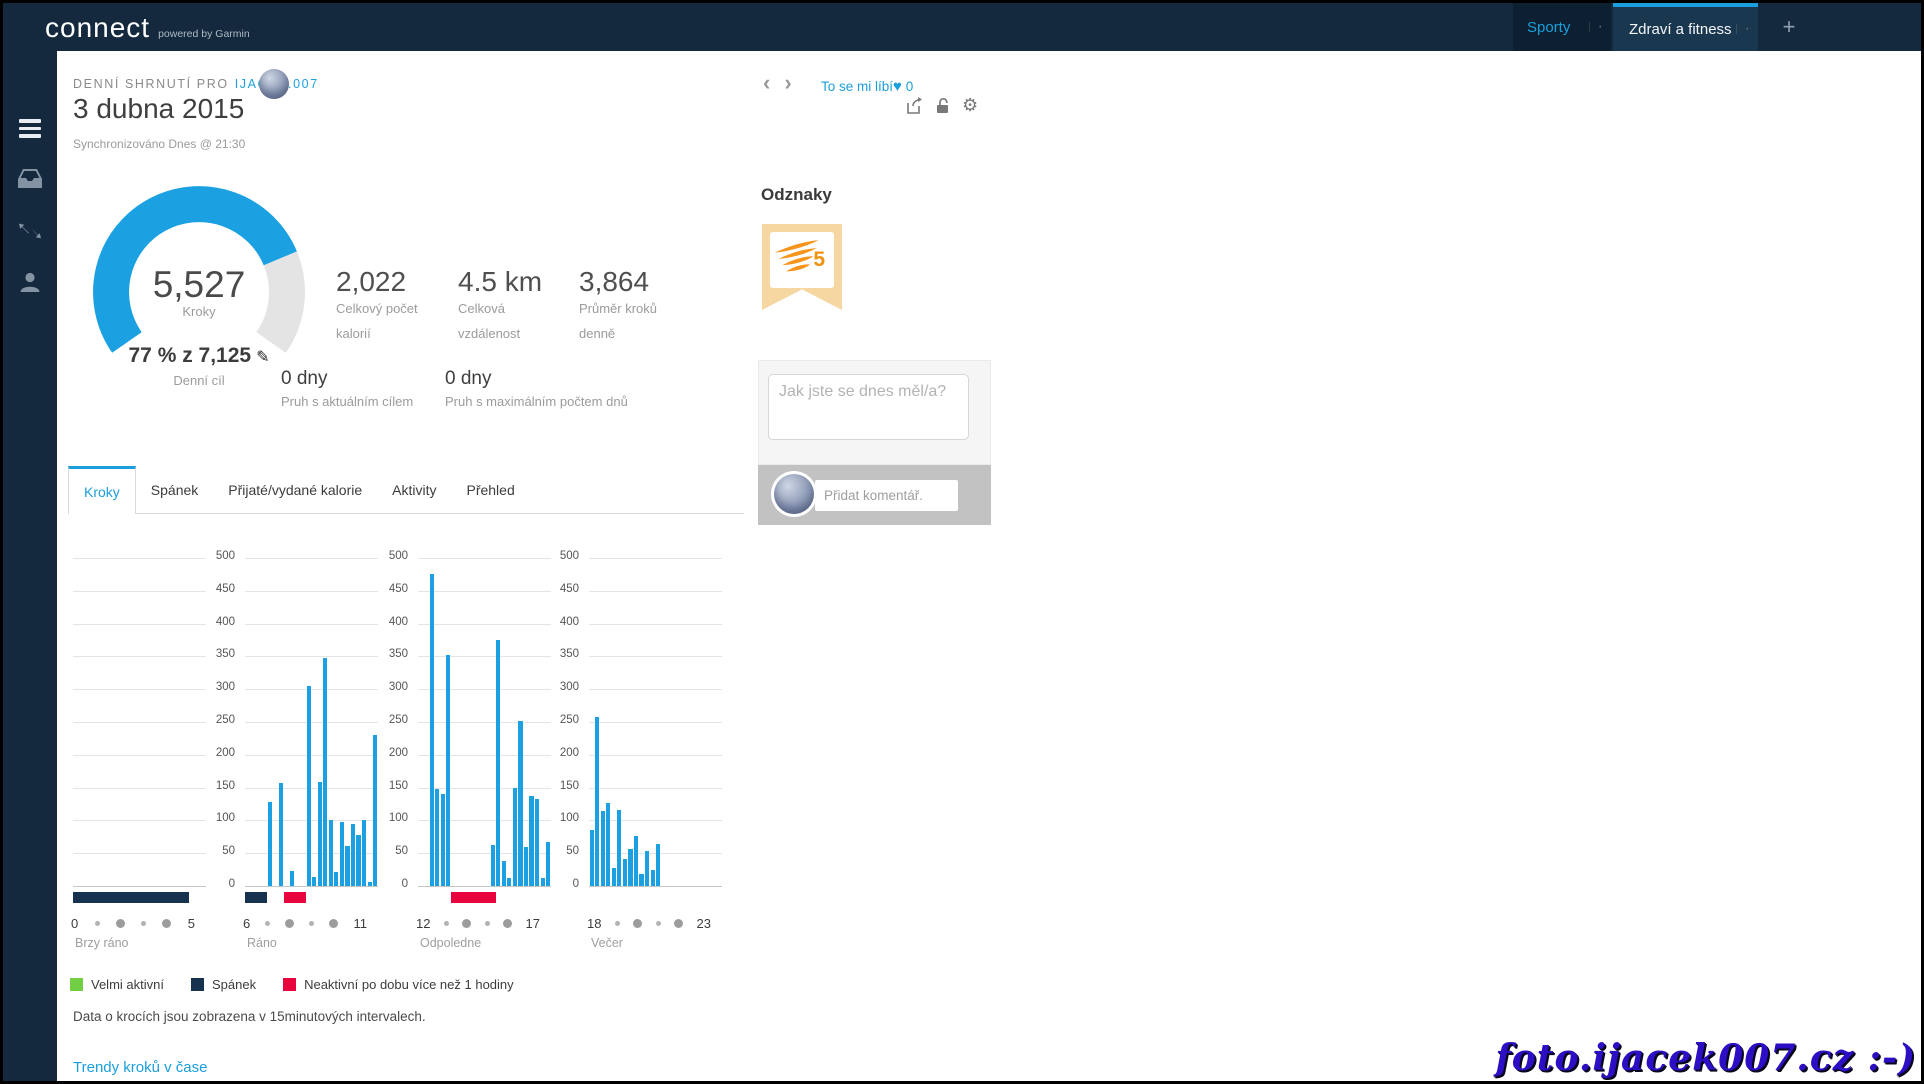  I want to click on status-textarea, so click(868, 407).